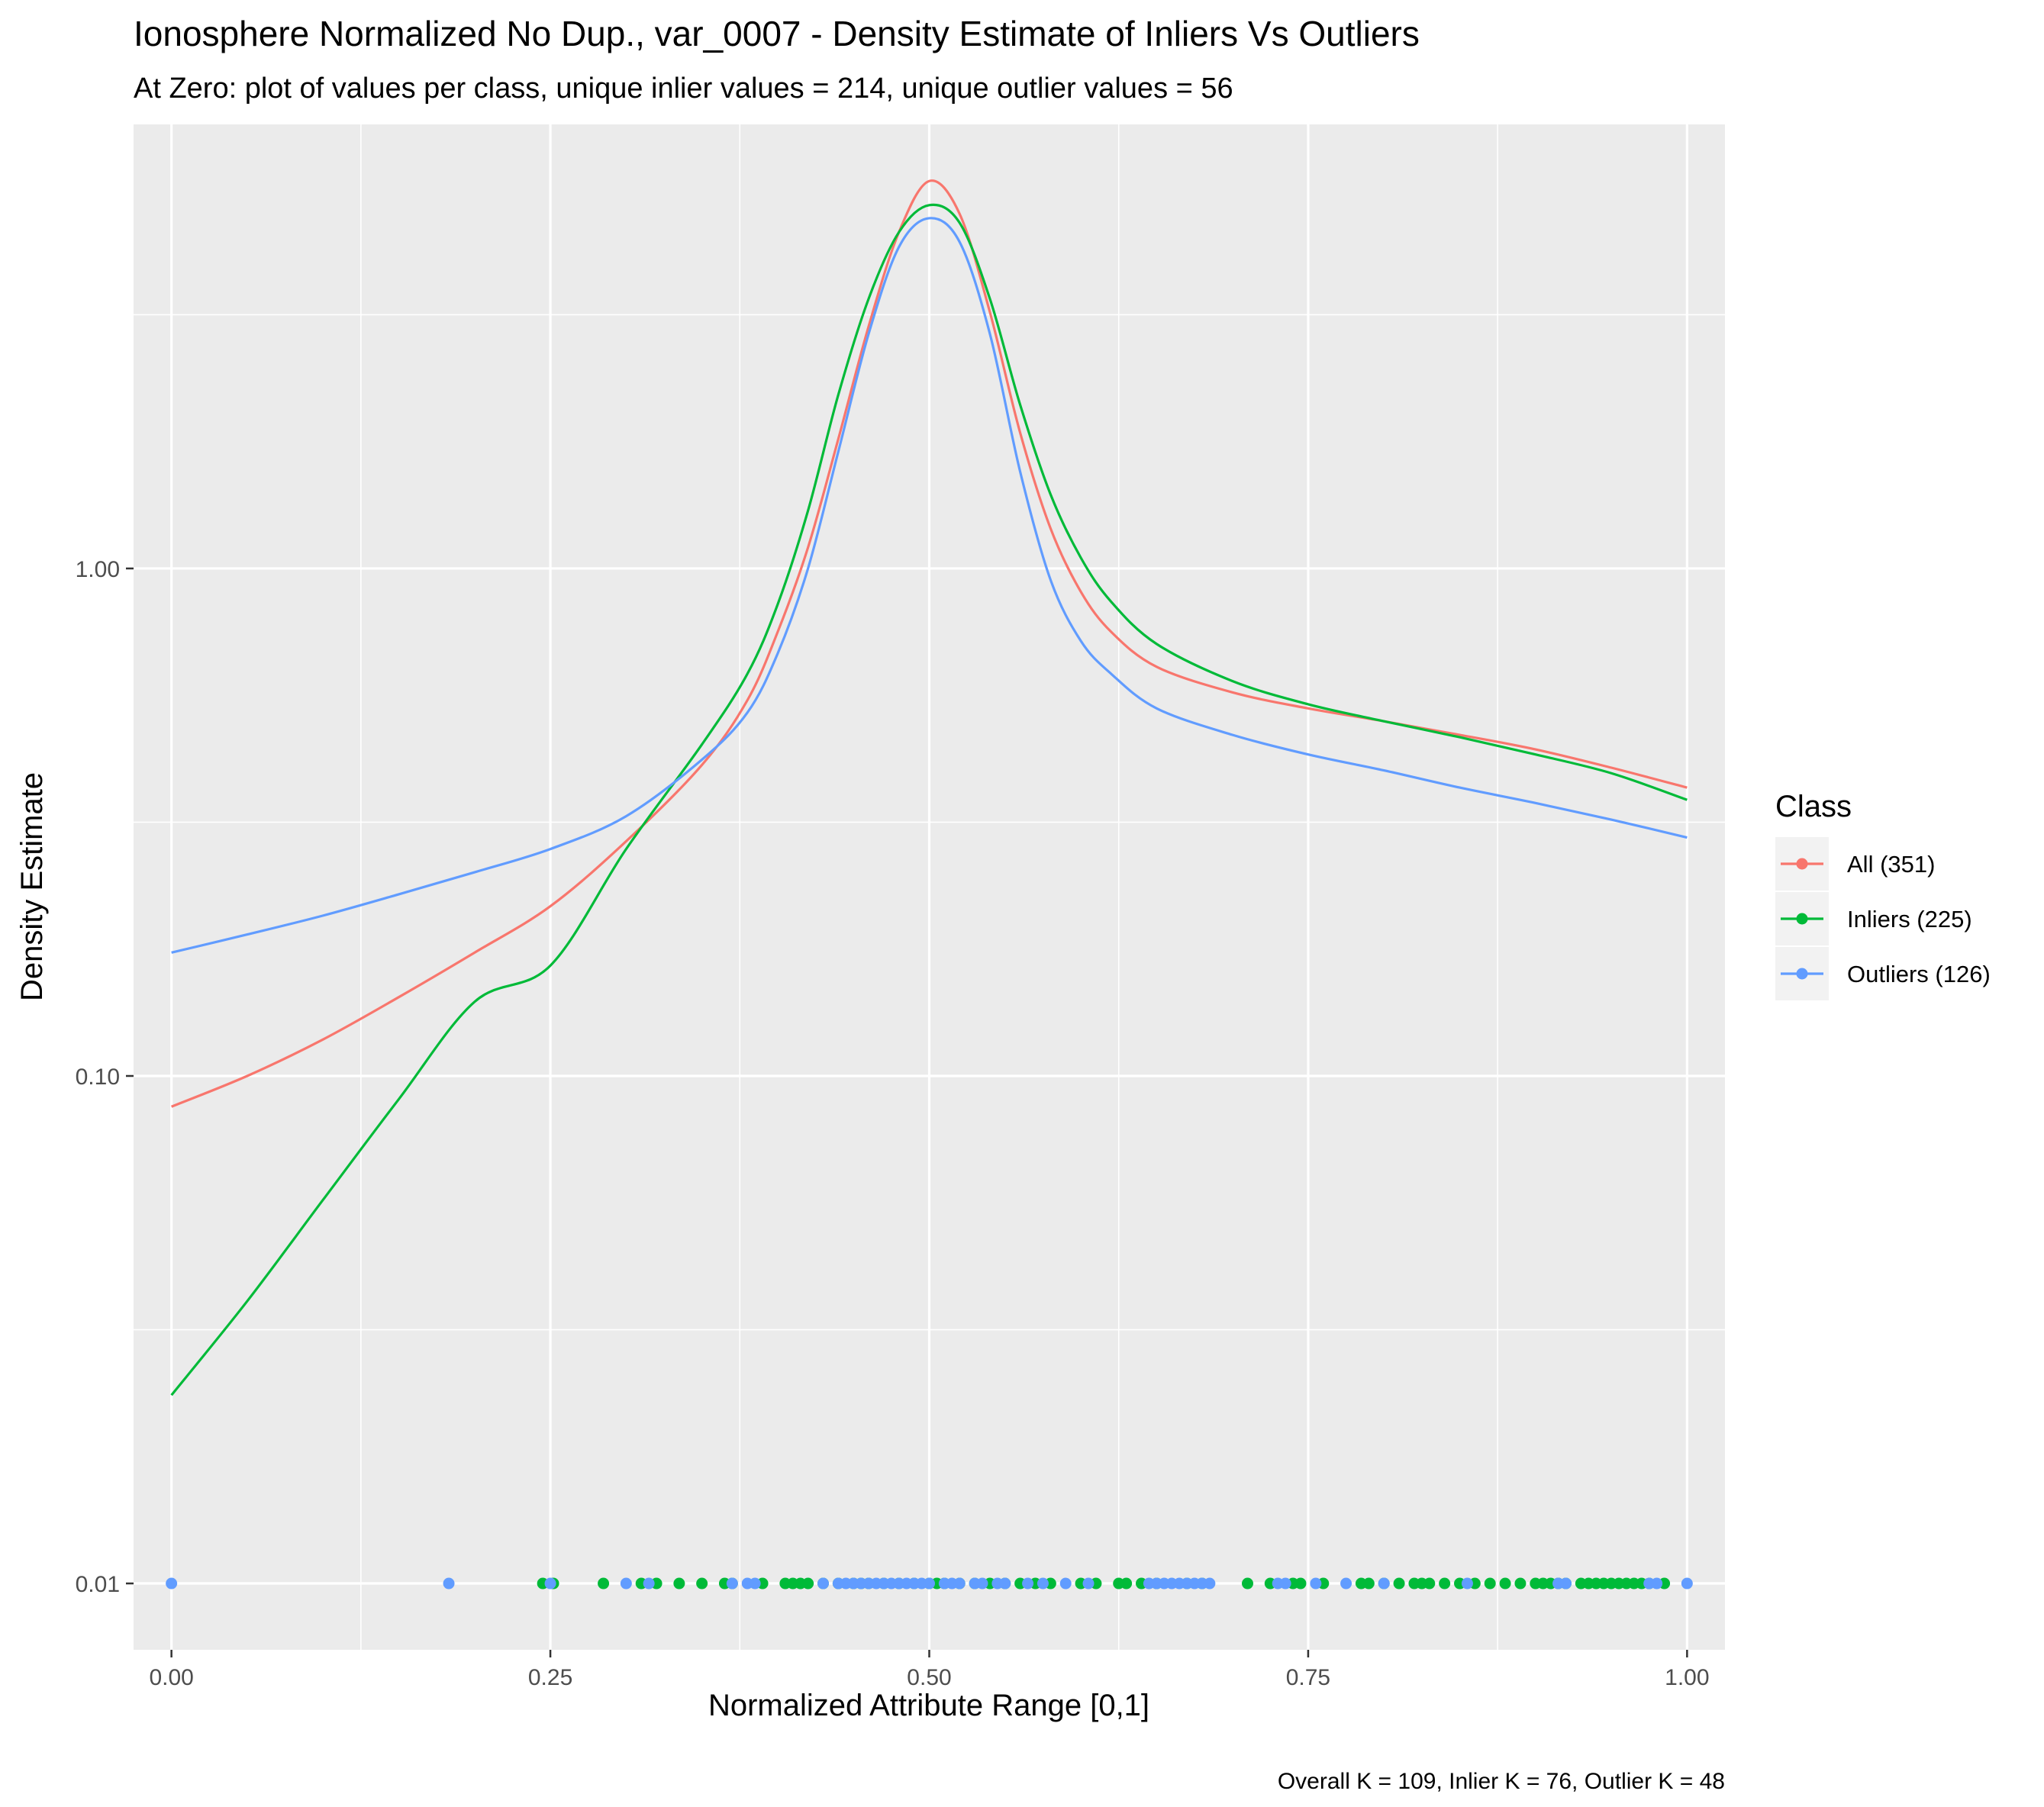  What do you see at coordinates (928, 1705) in the screenshot?
I see `x-axis-title: Normalized Attribute Range [0,1]` at bounding box center [928, 1705].